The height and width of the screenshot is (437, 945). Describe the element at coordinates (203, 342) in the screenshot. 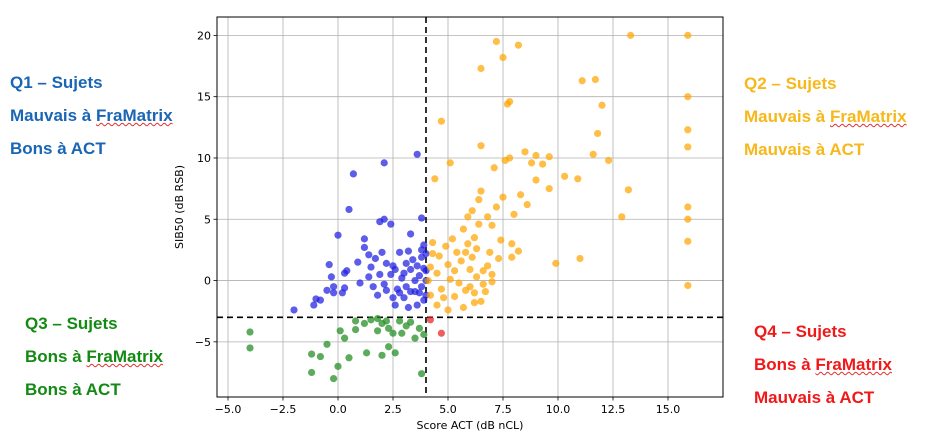

I see `y-tick-label: −5` at that location.